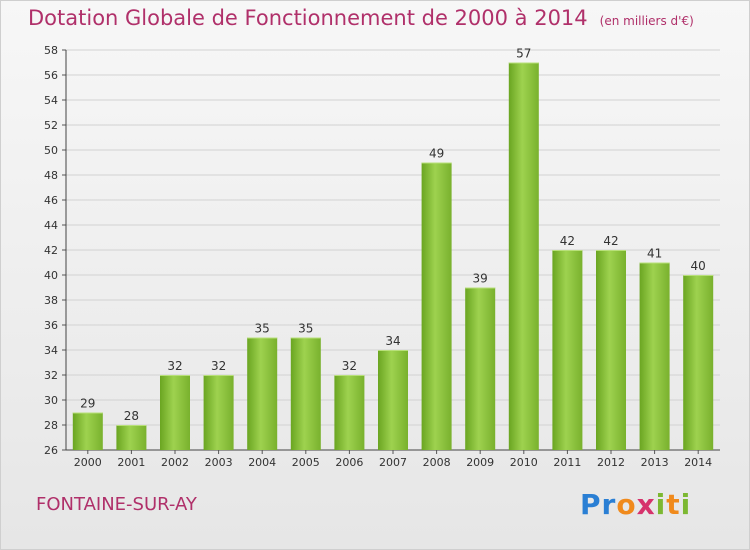 The width and height of the screenshot is (750, 550). Describe the element at coordinates (646, 504) in the screenshot. I see `logo-letter: x` at that location.